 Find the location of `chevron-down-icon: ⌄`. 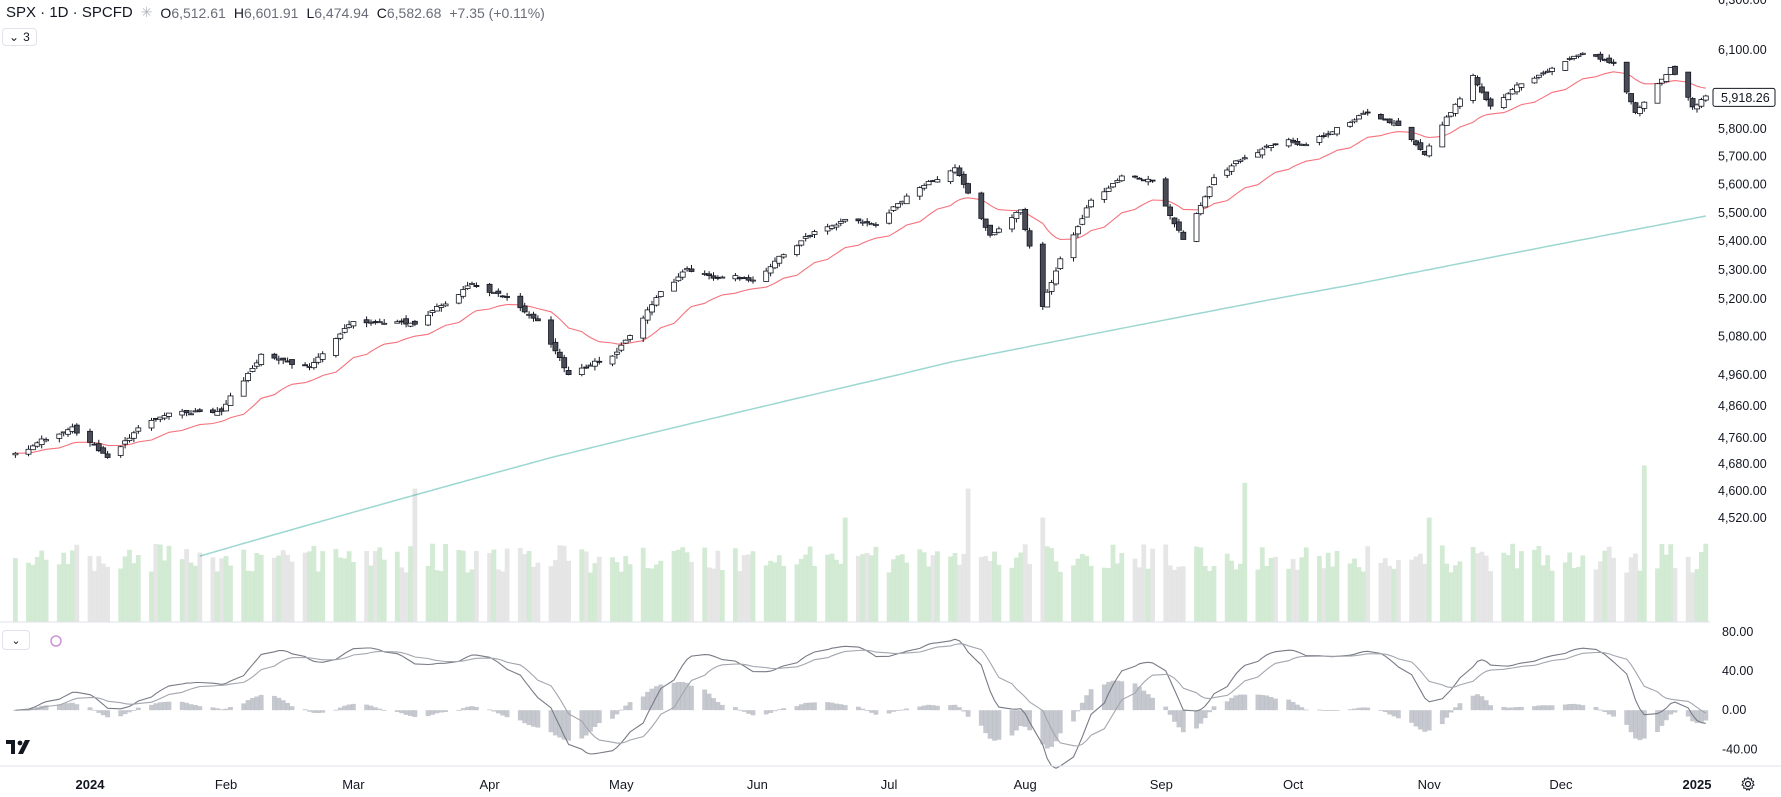

chevron-down-icon: ⌄ is located at coordinates (14, 37).